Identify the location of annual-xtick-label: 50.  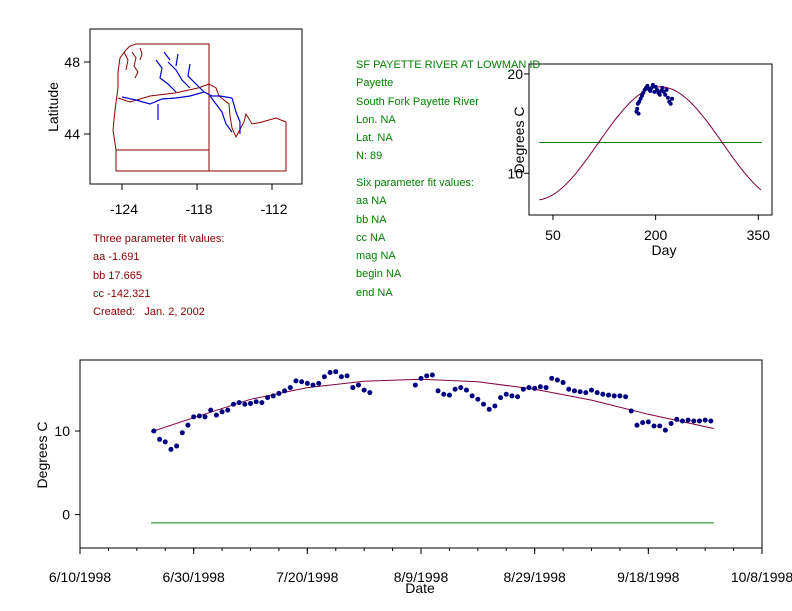
(553, 235).